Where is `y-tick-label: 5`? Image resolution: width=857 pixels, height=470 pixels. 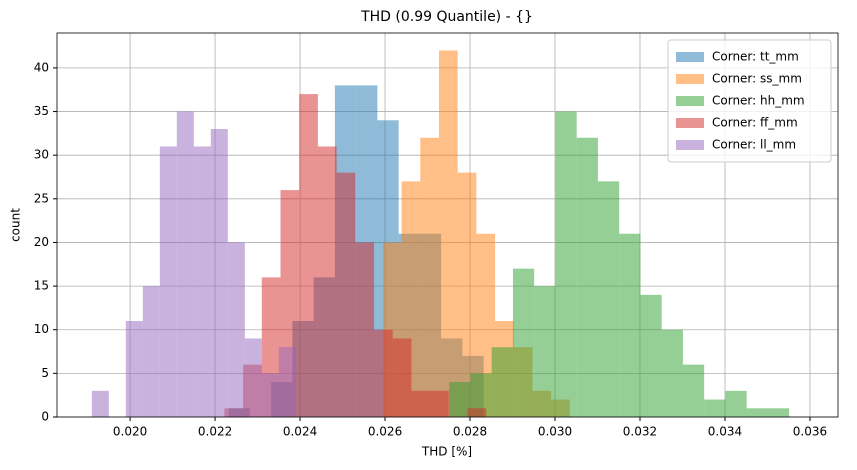
y-tick-label: 5 is located at coordinates (45, 373).